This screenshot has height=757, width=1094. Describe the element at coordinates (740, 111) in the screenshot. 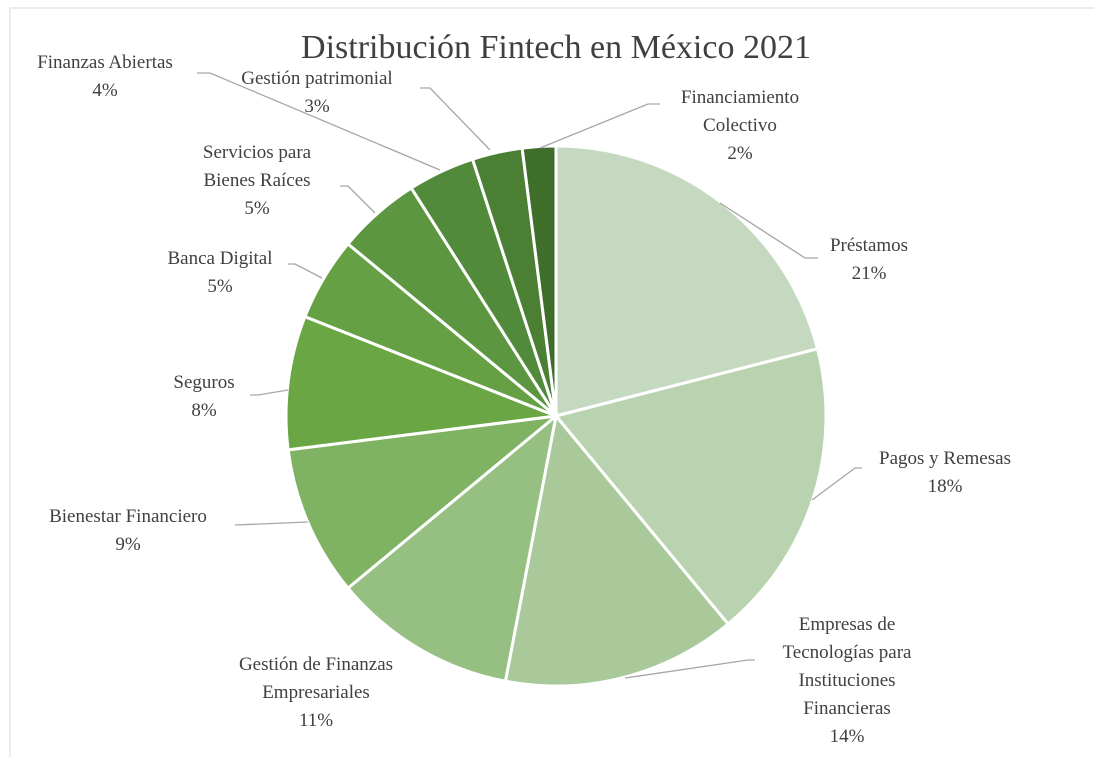

I see `data-label: Financiamiento Colectivo` at that location.